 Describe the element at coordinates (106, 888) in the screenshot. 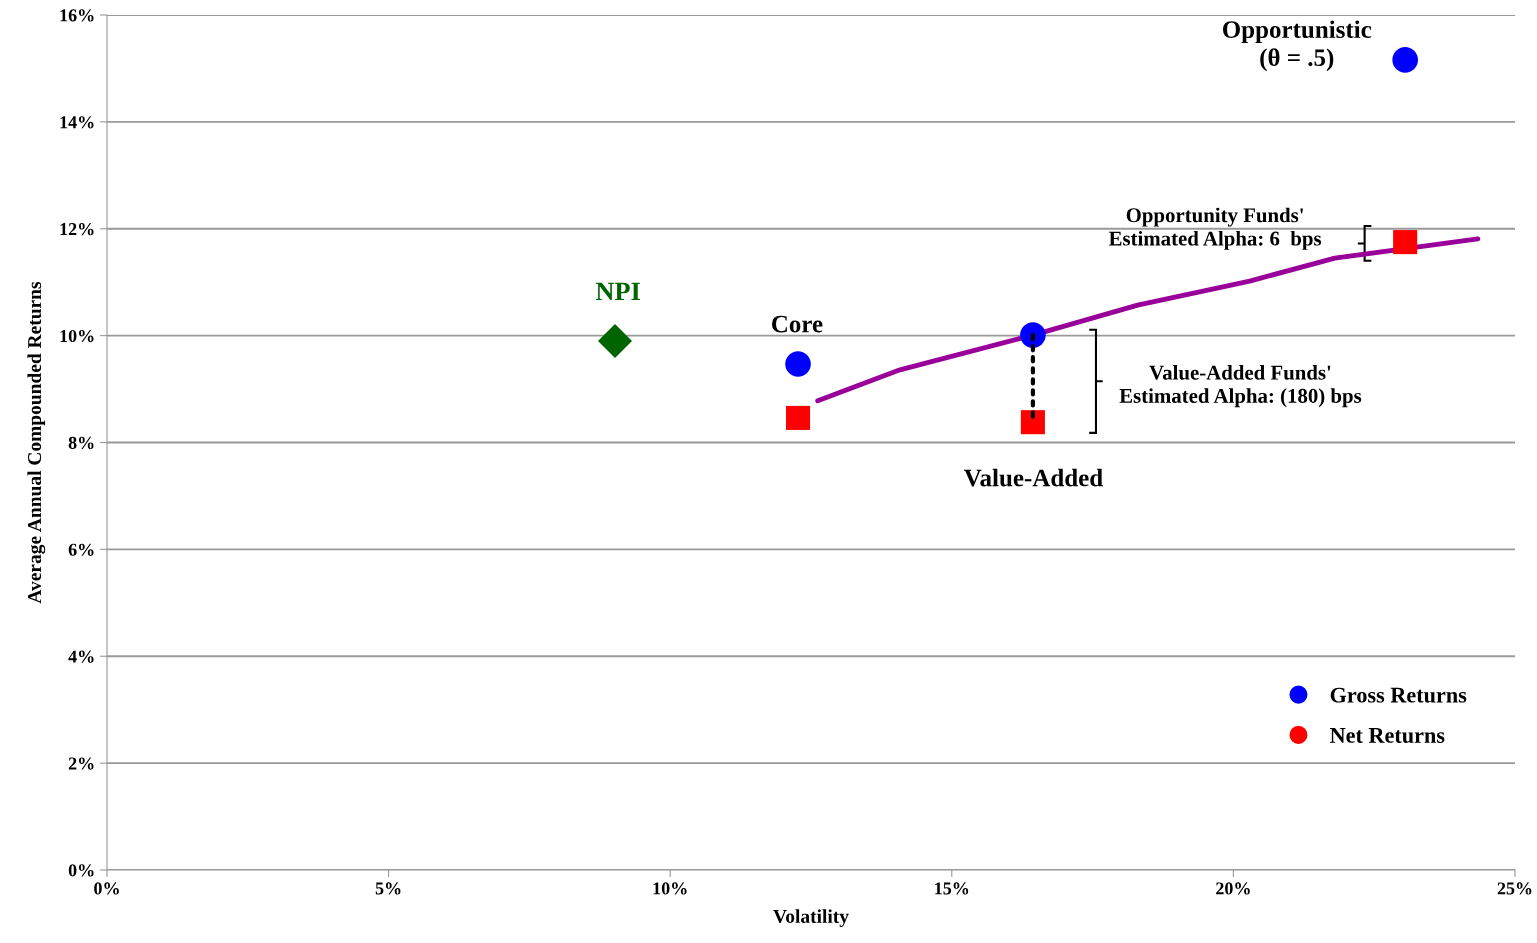

I see `x-tick-label: 0%` at that location.